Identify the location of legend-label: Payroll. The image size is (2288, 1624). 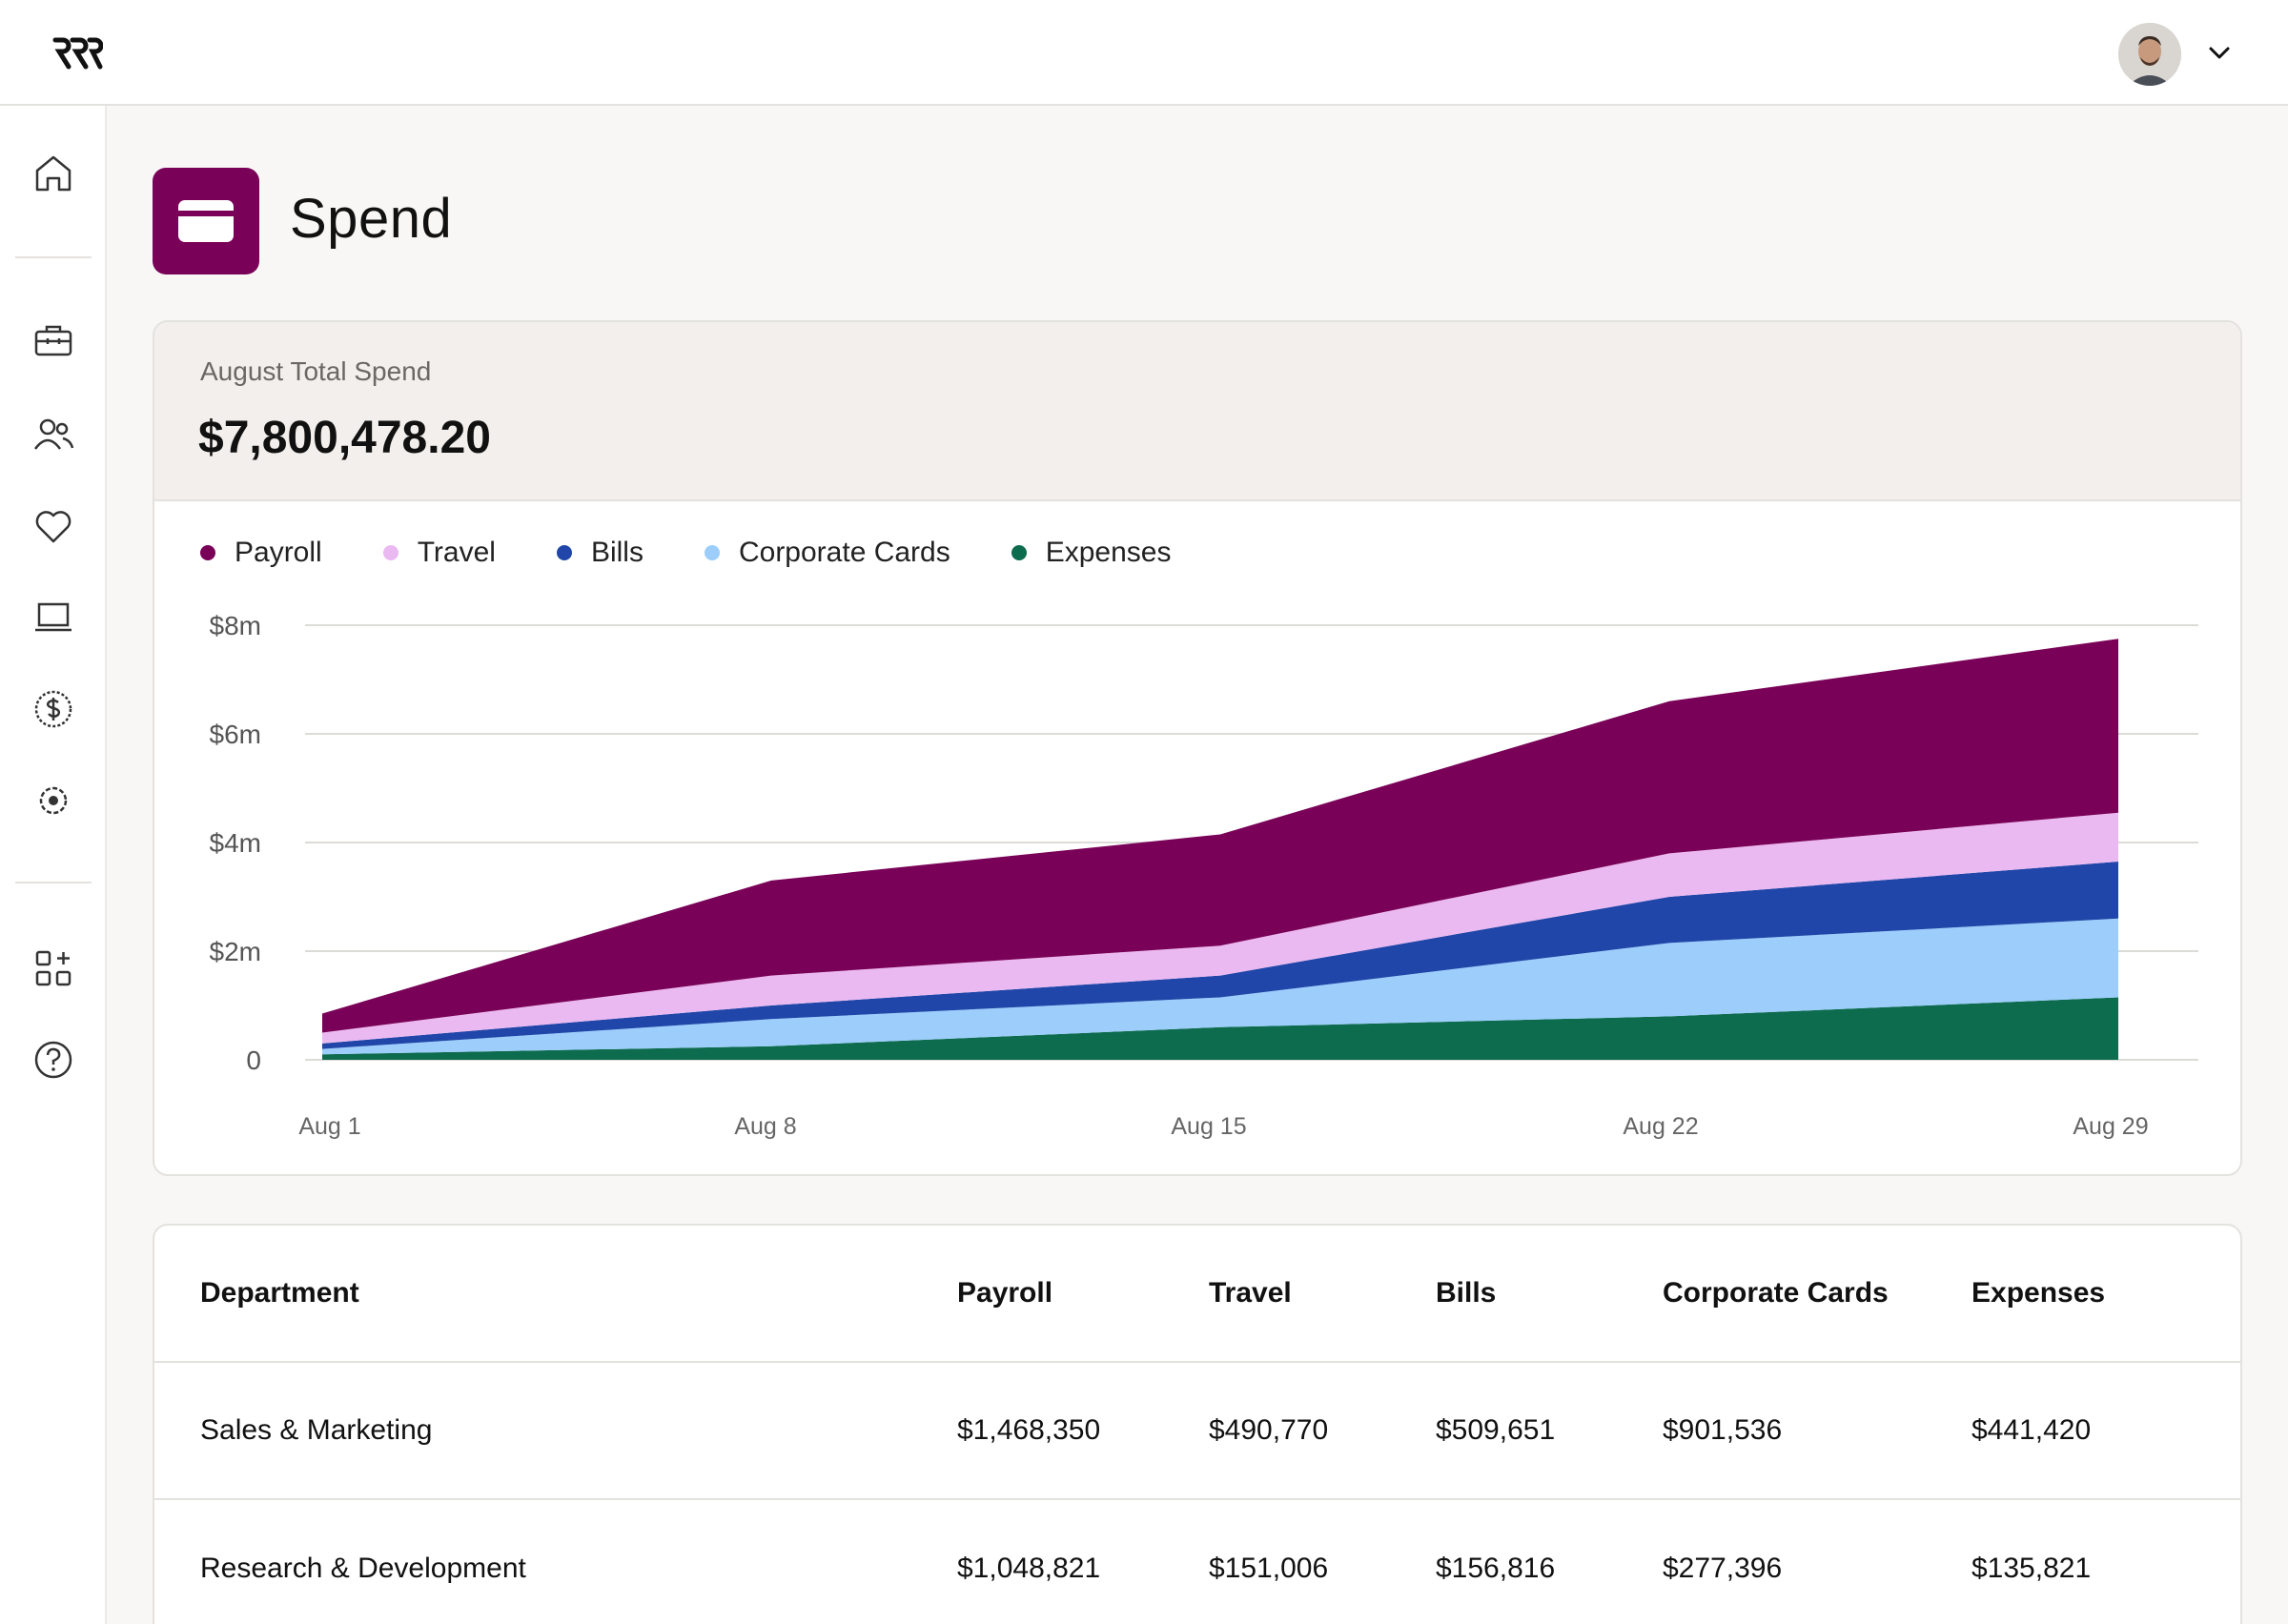
(278, 552).